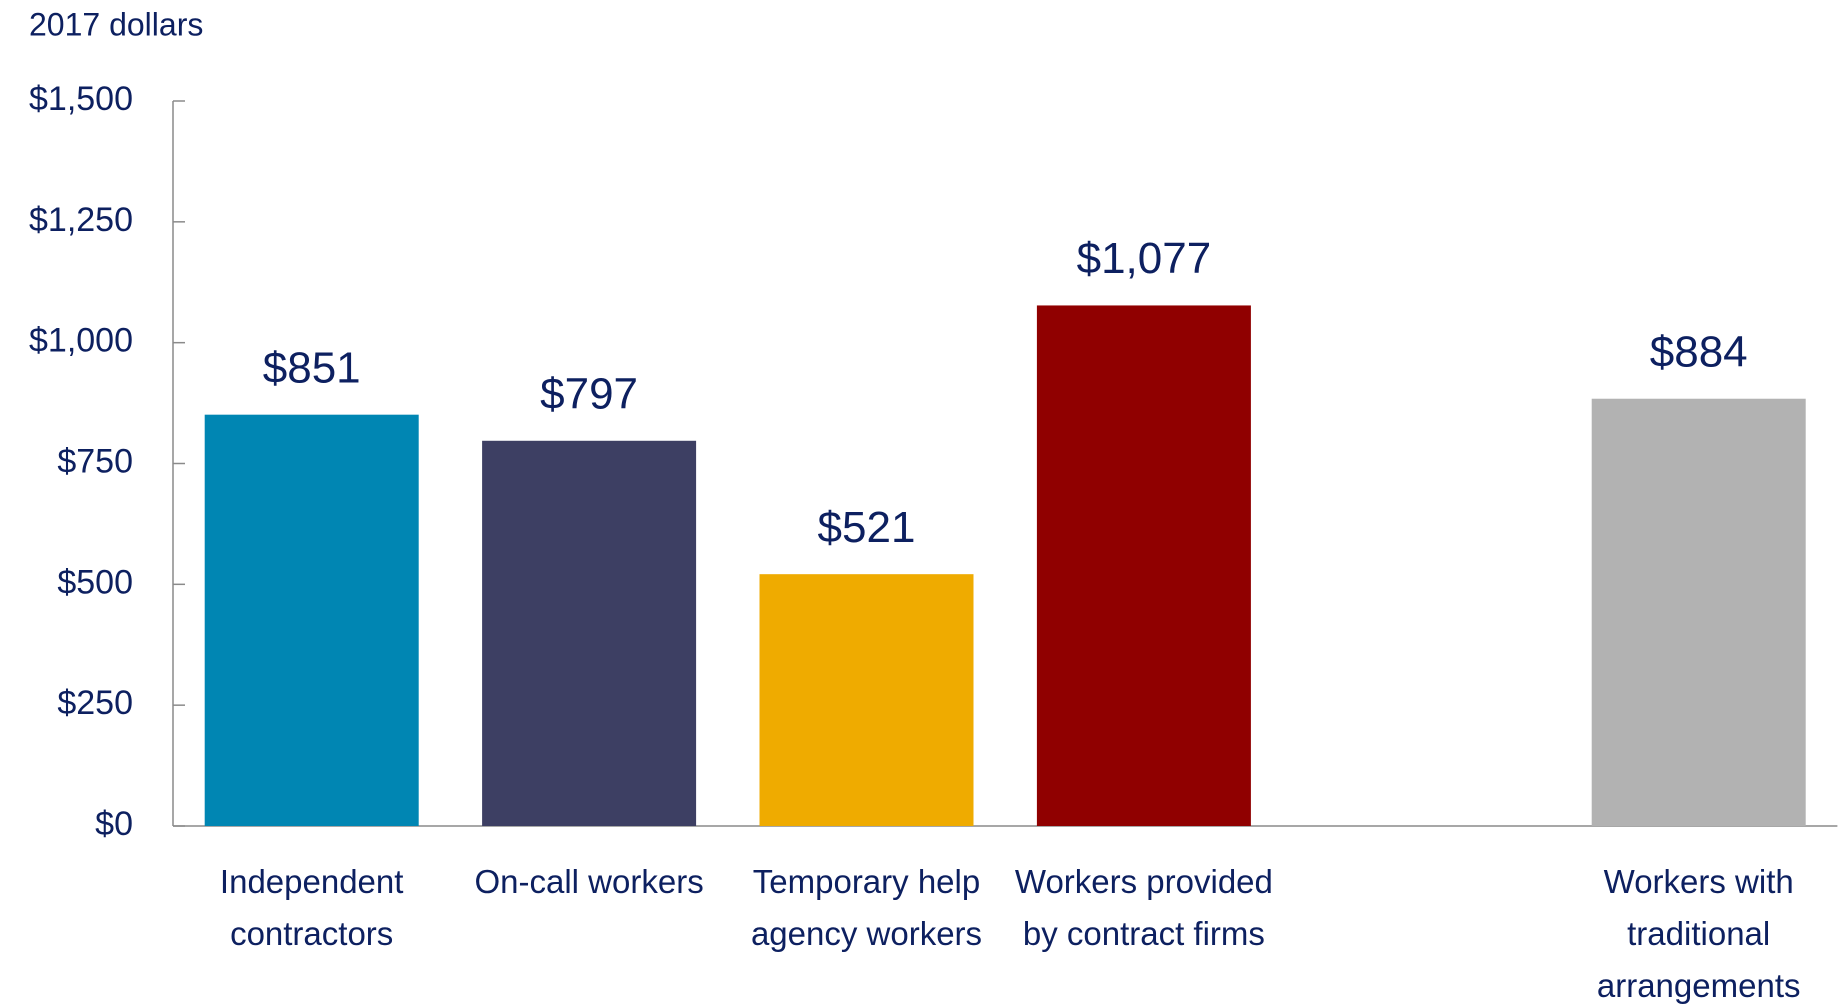 The image size is (1843, 1005). I want to click on value-label: $1,077, so click(1144, 258).